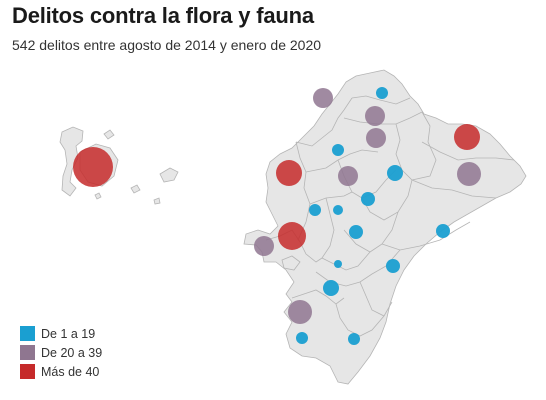 Image resolution: width=546 pixels, height=400 pixels. Describe the element at coordinates (338, 150) in the screenshot. I see `bubble-santo-domingo` at that location.